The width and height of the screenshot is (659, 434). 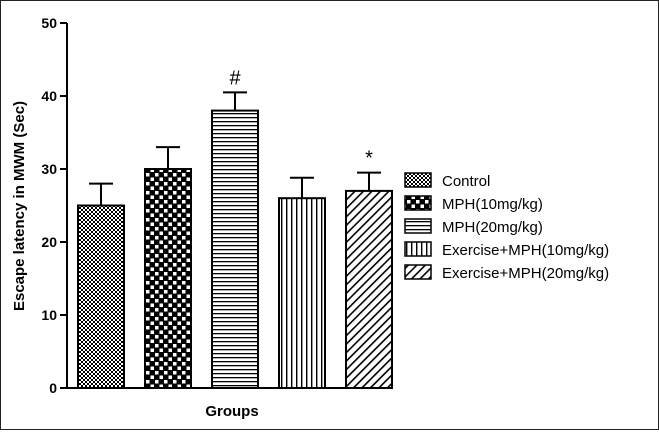 I want to click on y-tick-label: 40, so click(x=49, y=96).